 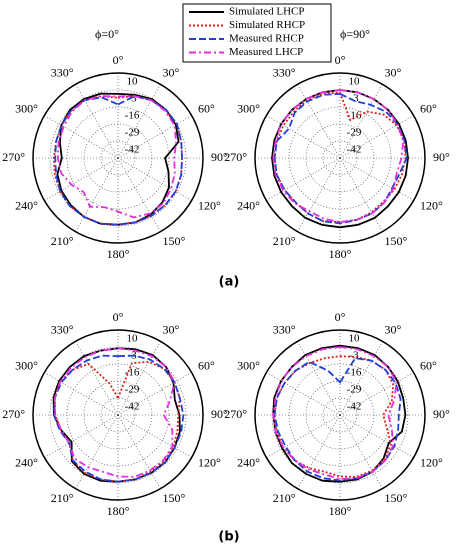 What do you see at coordinates (107, 34) in the screenshot?
I see `chart-title: ϕ=0°` at bounding box center [107, 34].